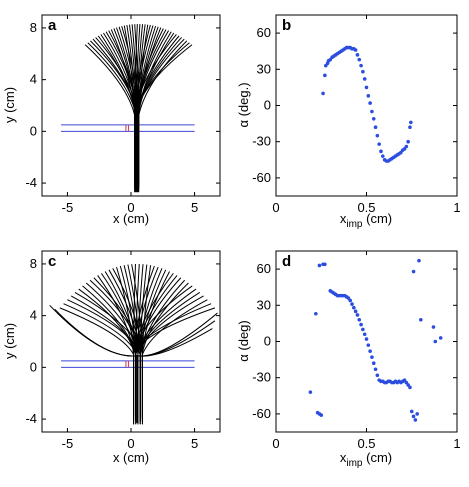 This screenshot has width=469, height=487. Describe the element at coordinates (9, 341) in the screenshot. I see `panel-c-ylabel: y (cm)` at that location.